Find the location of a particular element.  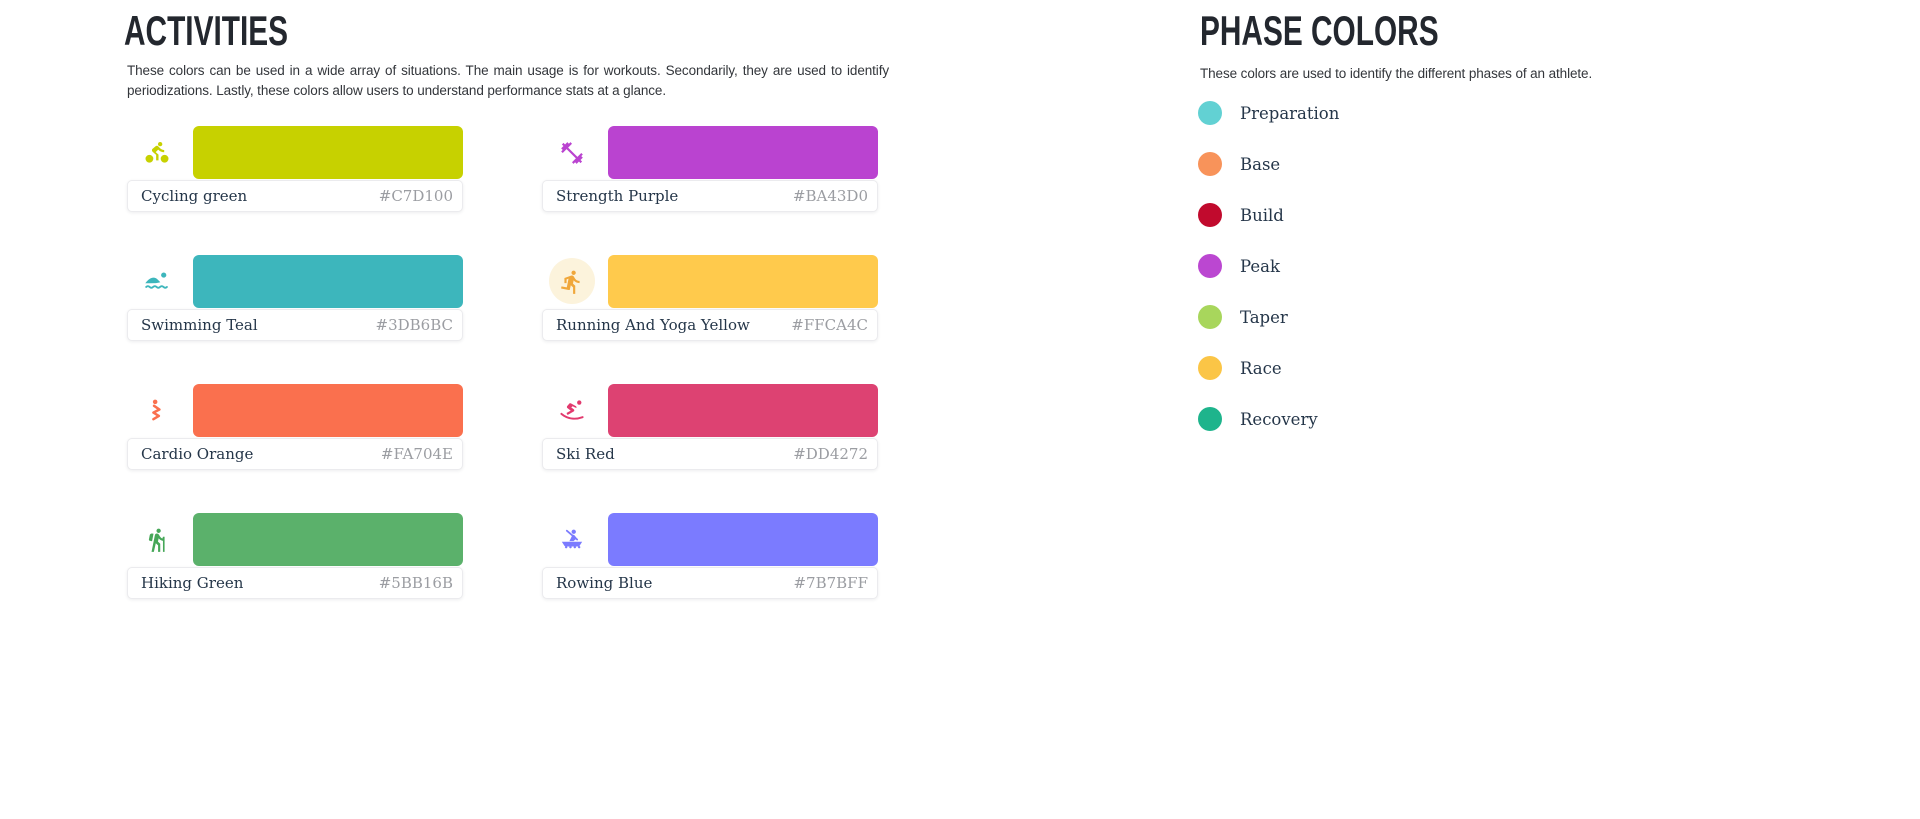

color-label-bar: Strength Purple #BA43D0 is located at coordinates (710, 196).